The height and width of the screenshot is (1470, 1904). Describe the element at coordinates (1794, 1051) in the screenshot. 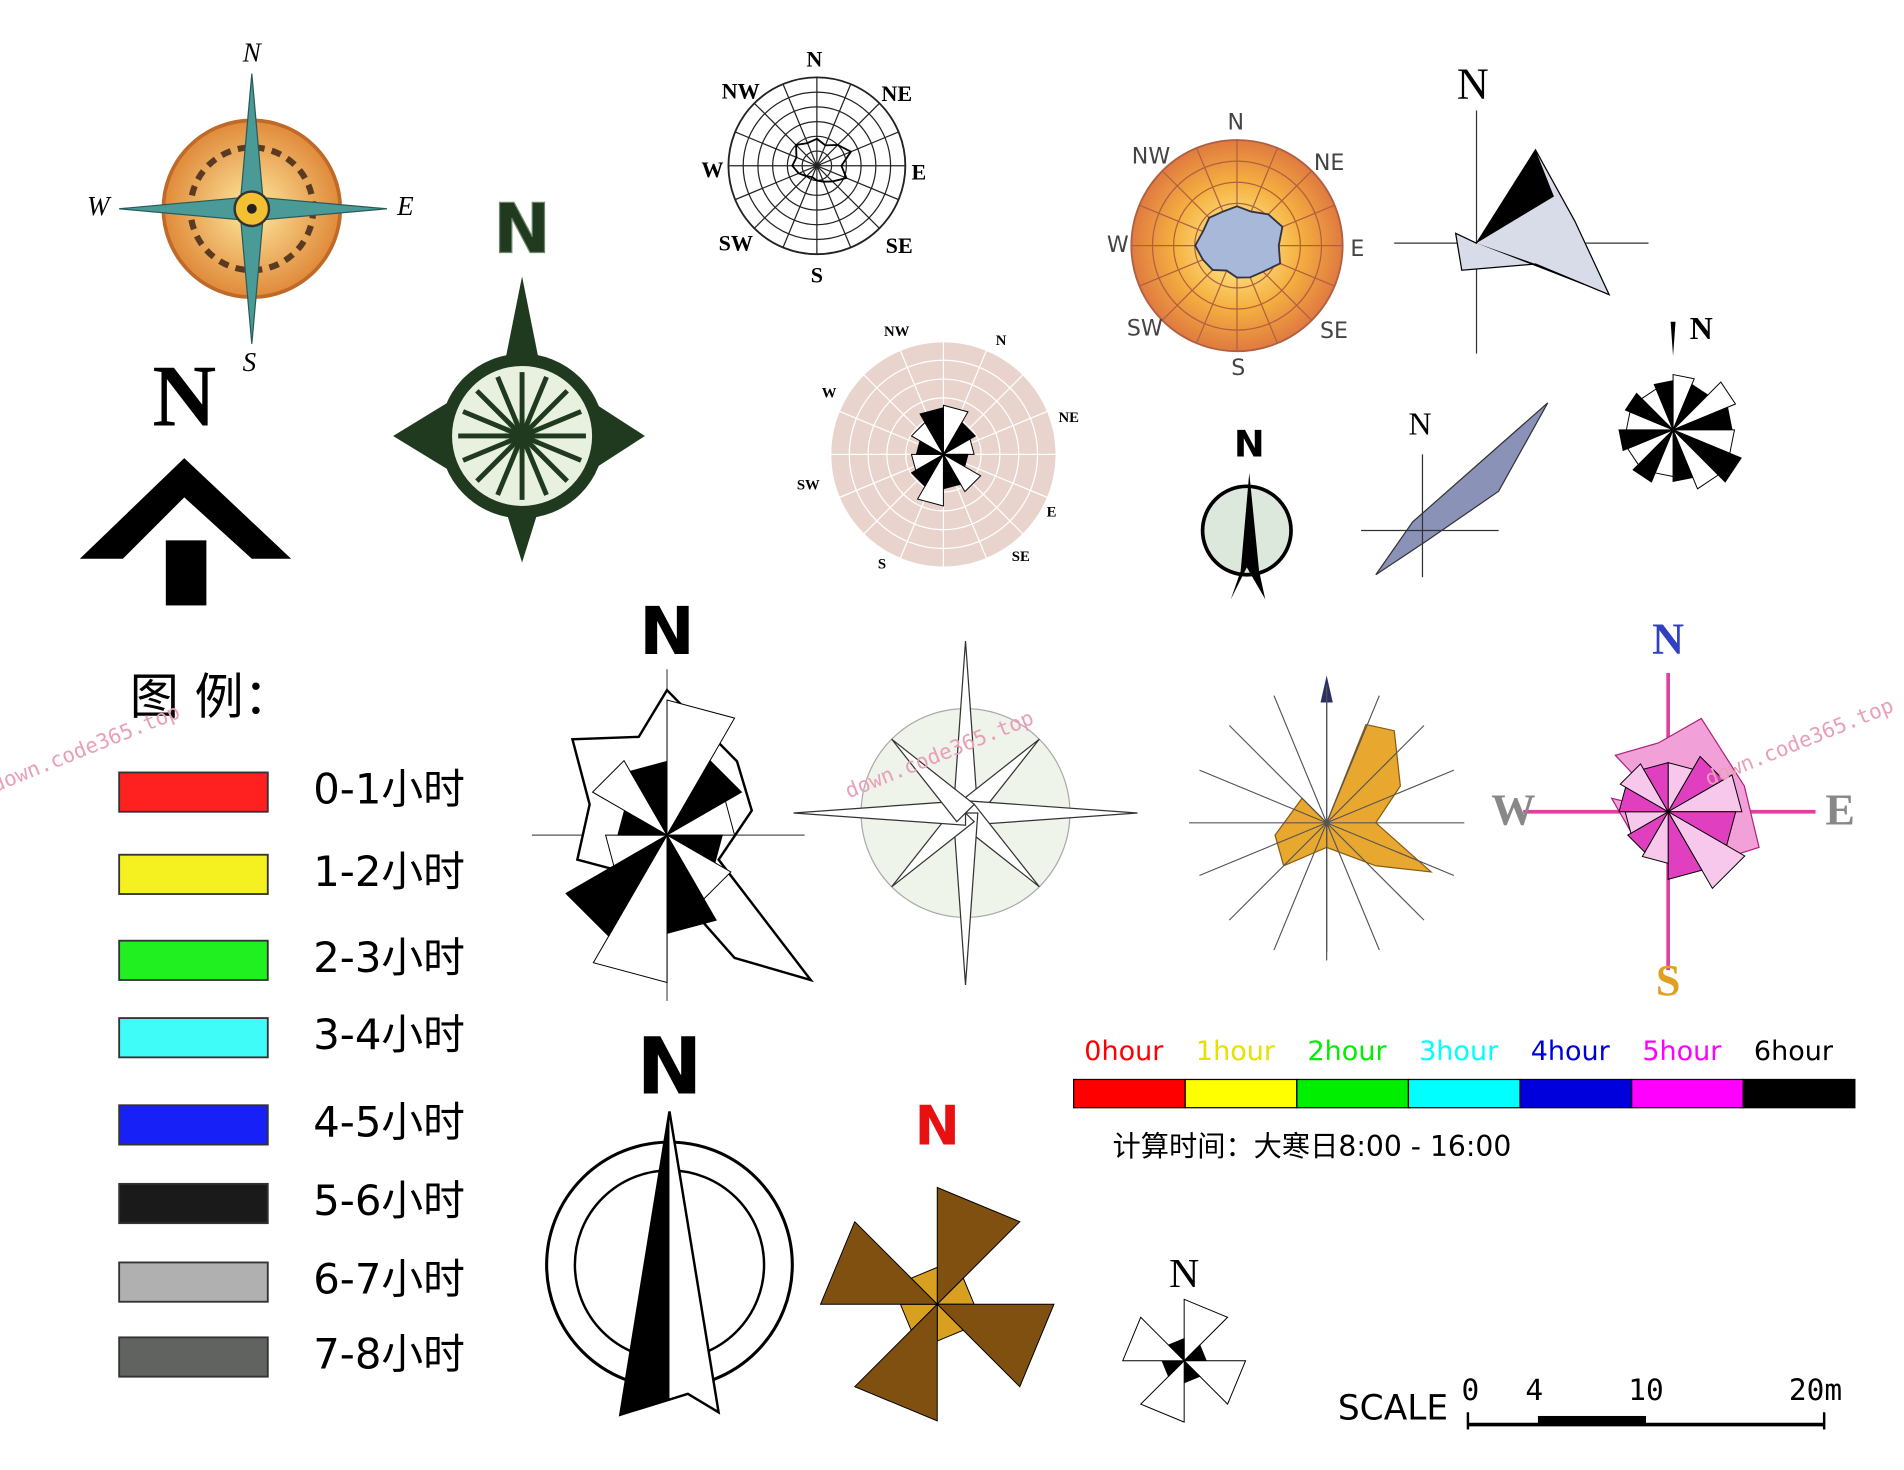

I see `hour-label: 6hour` at that location.